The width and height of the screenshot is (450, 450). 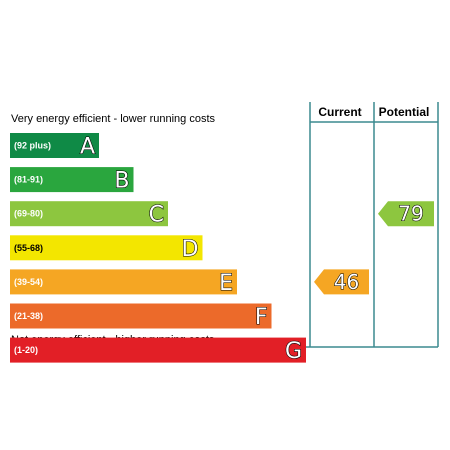 I want to click on band-c: (69-80) C, so click(x=89, y=214).